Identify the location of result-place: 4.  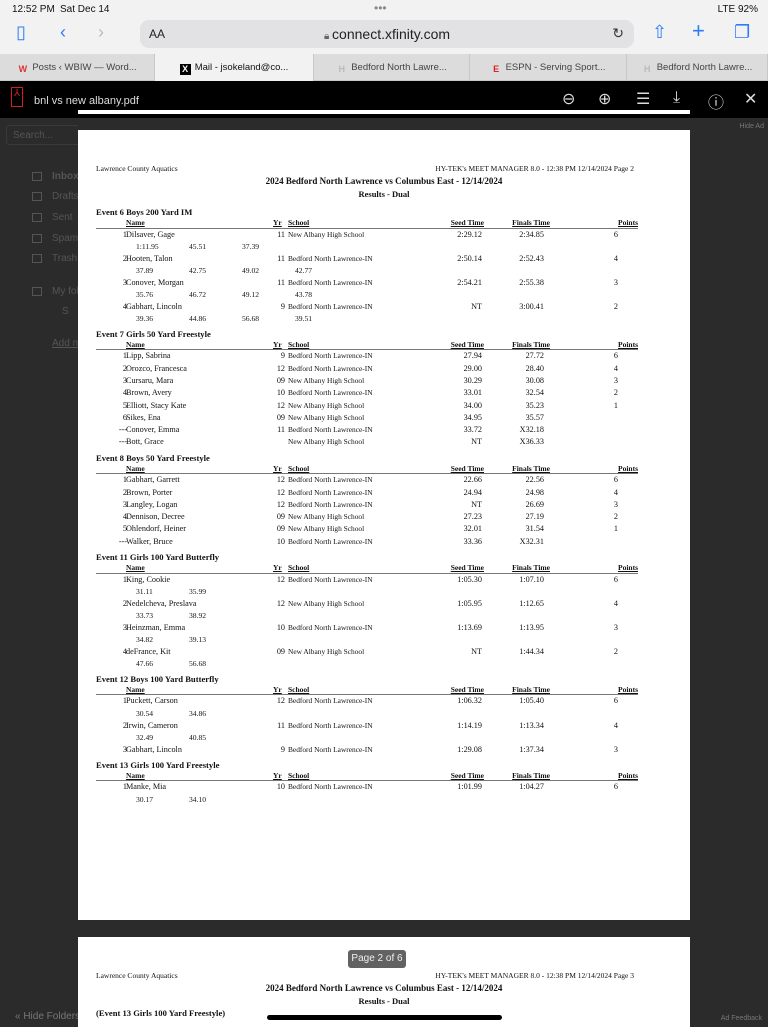
(124, 393).